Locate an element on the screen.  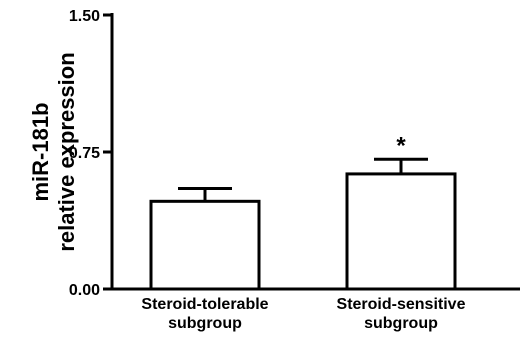
y-axis-title-line-2: relative expression is located at coordinates (66, 151).